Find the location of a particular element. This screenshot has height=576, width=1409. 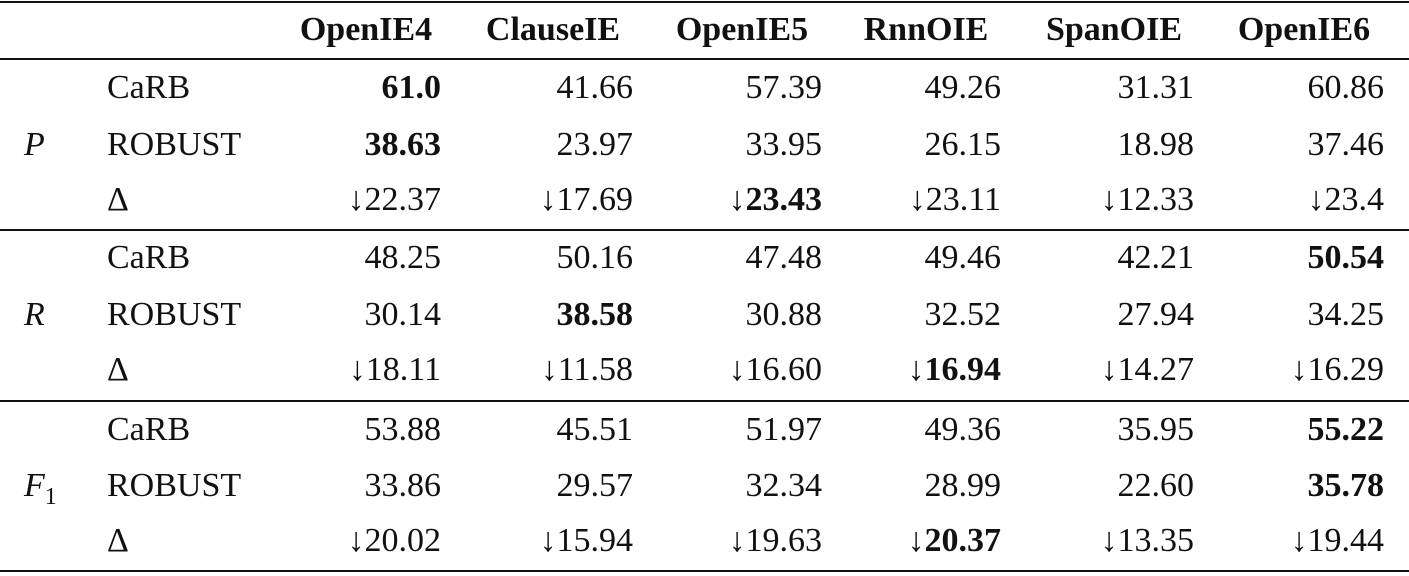

value-cell: 35.95 is located at coordinates (1156, 429).